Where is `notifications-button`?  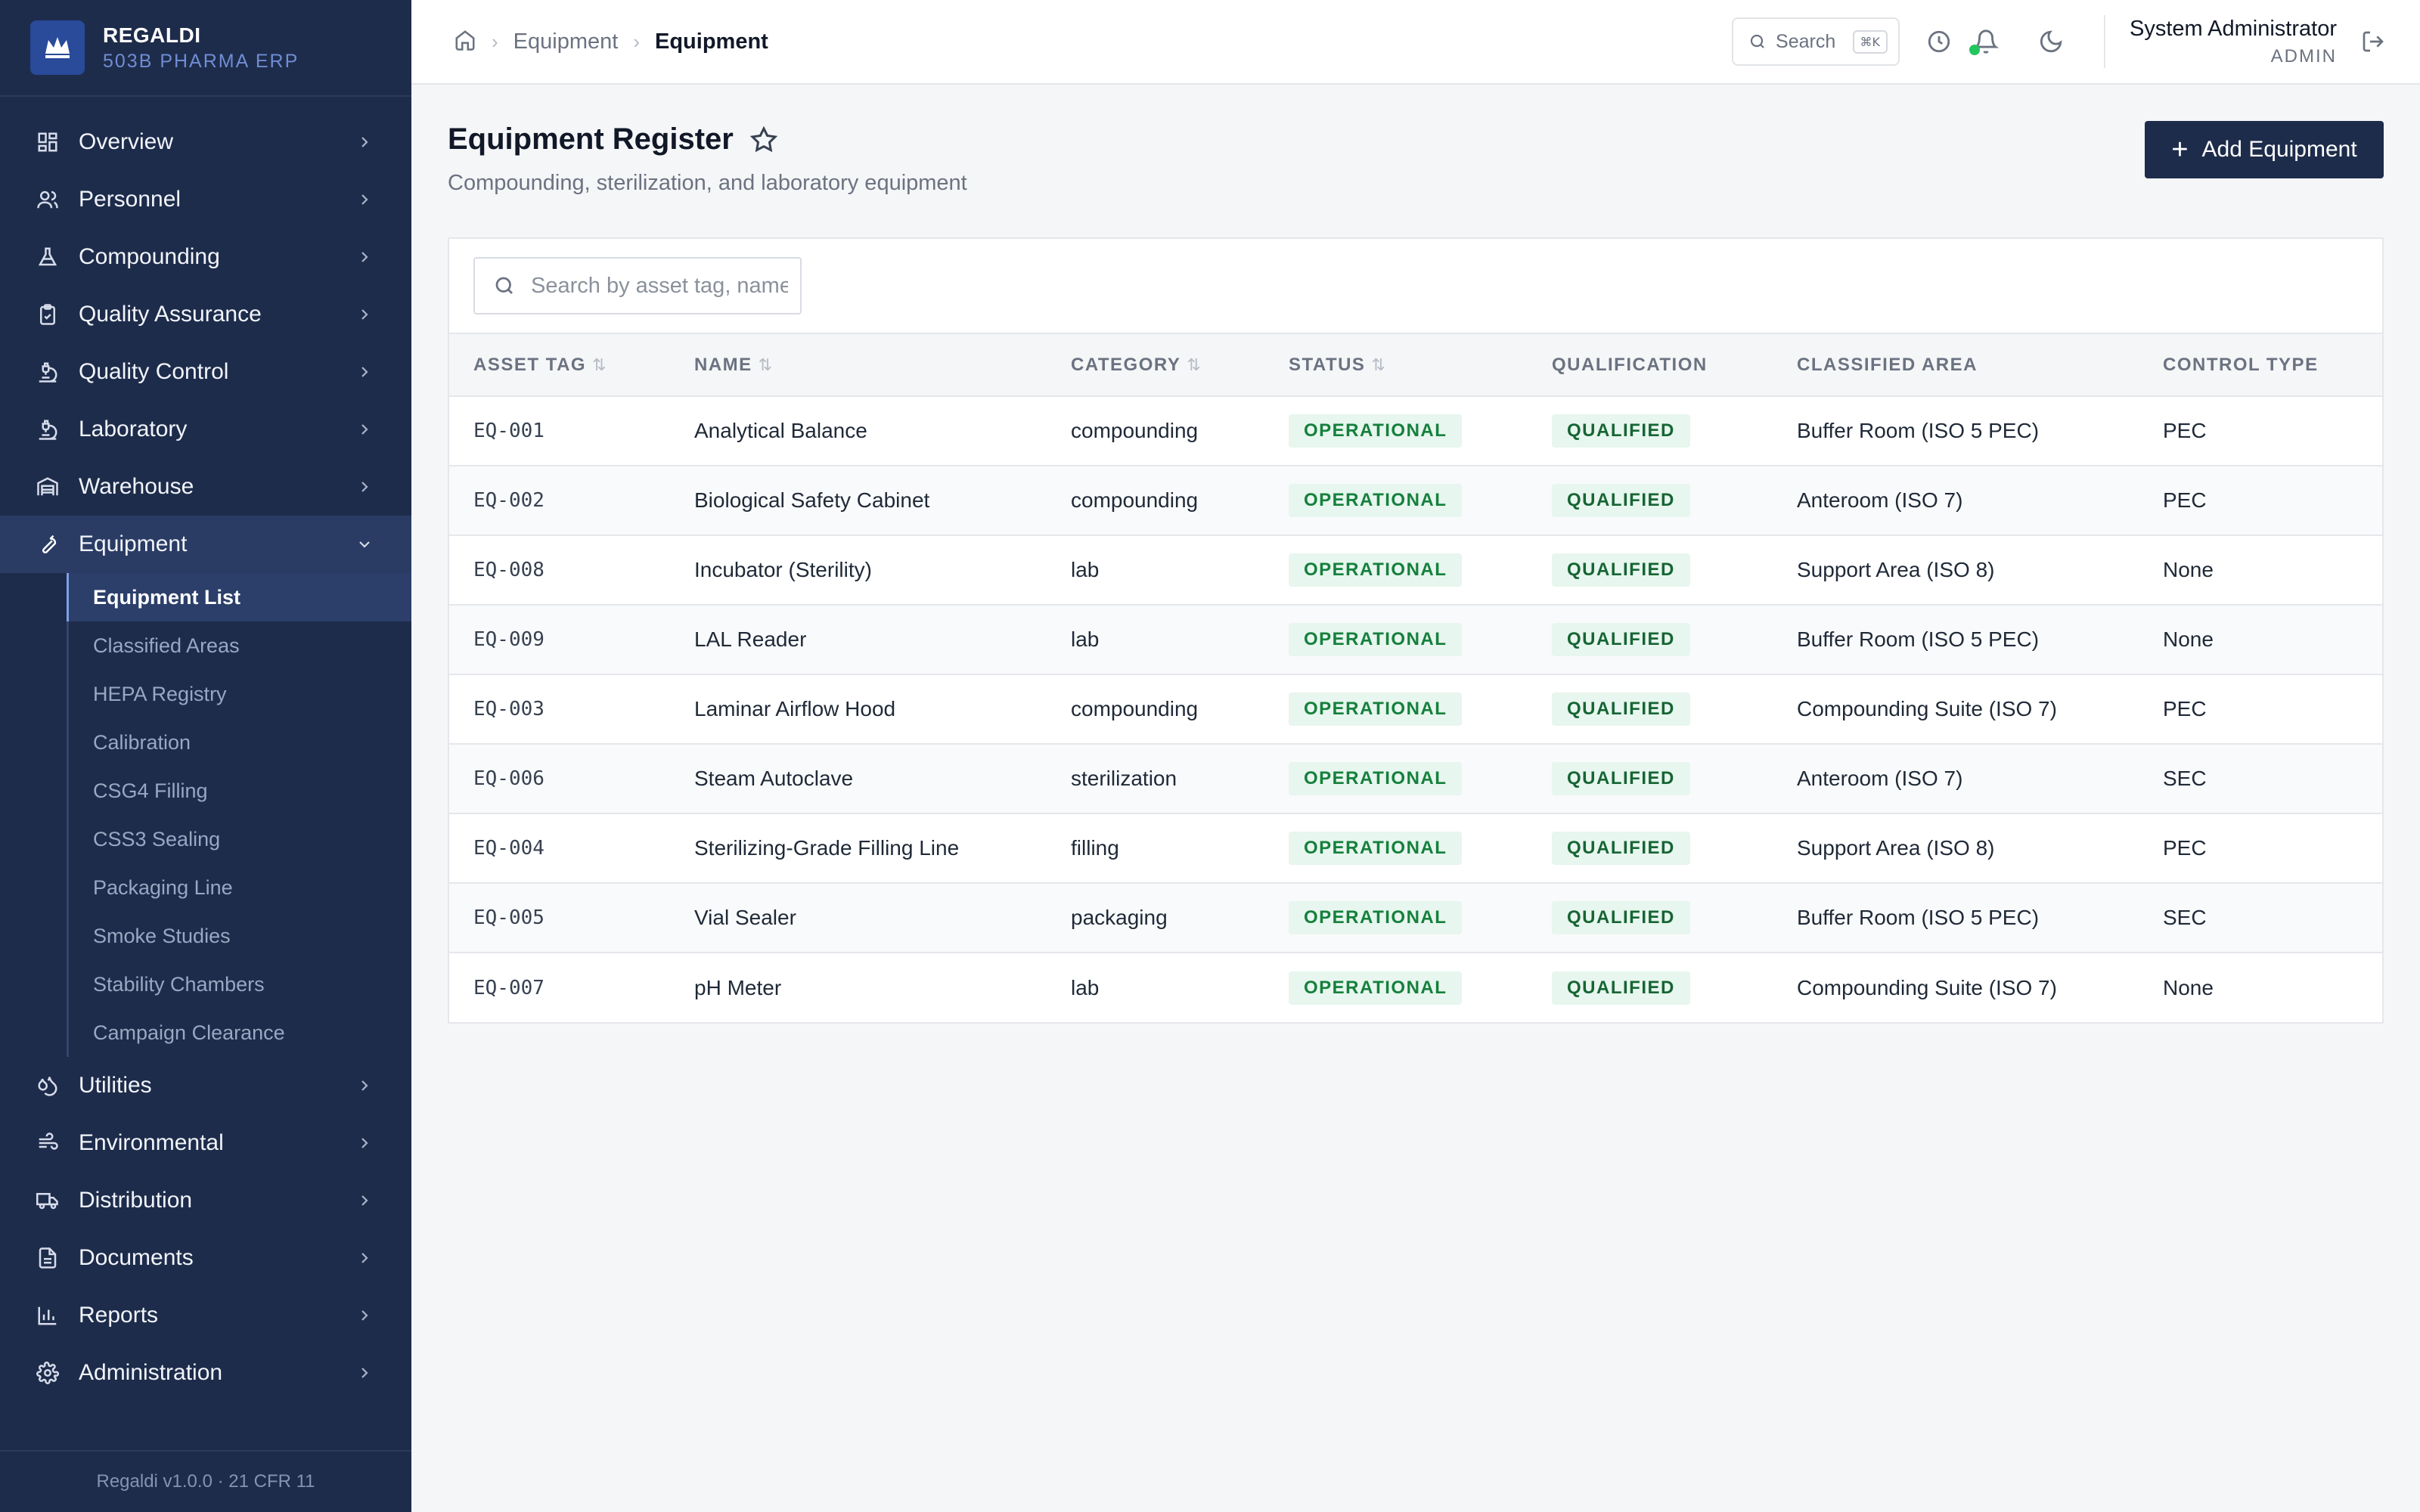 notifications-button is located at coordinates (1986, 42).